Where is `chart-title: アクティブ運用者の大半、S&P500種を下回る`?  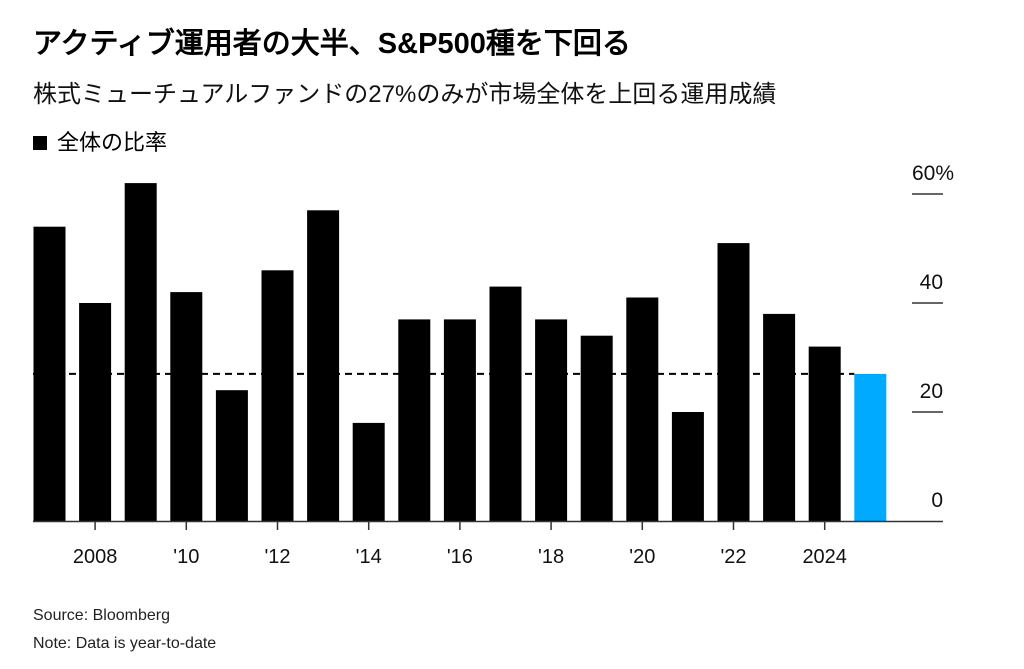
chart-title: アクティブ運用者の大半、S&P500種を下回る is located at coordinates (332, 44).